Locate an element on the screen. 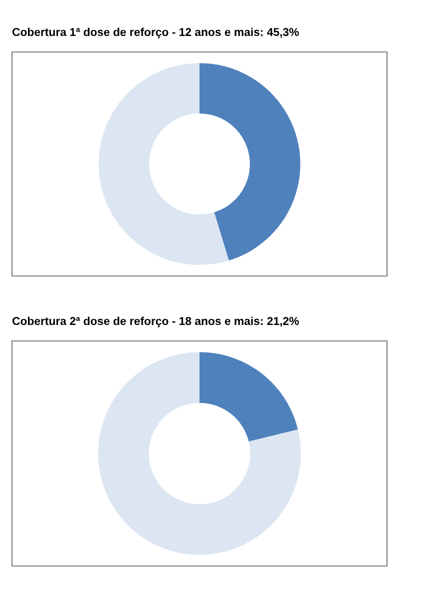 The height and width of the screenshot is (601, 423). chart-title: Cobertura 1ª dose de reforço - 12 anos e mais: 45,3% is located at coordinates (155, 33).